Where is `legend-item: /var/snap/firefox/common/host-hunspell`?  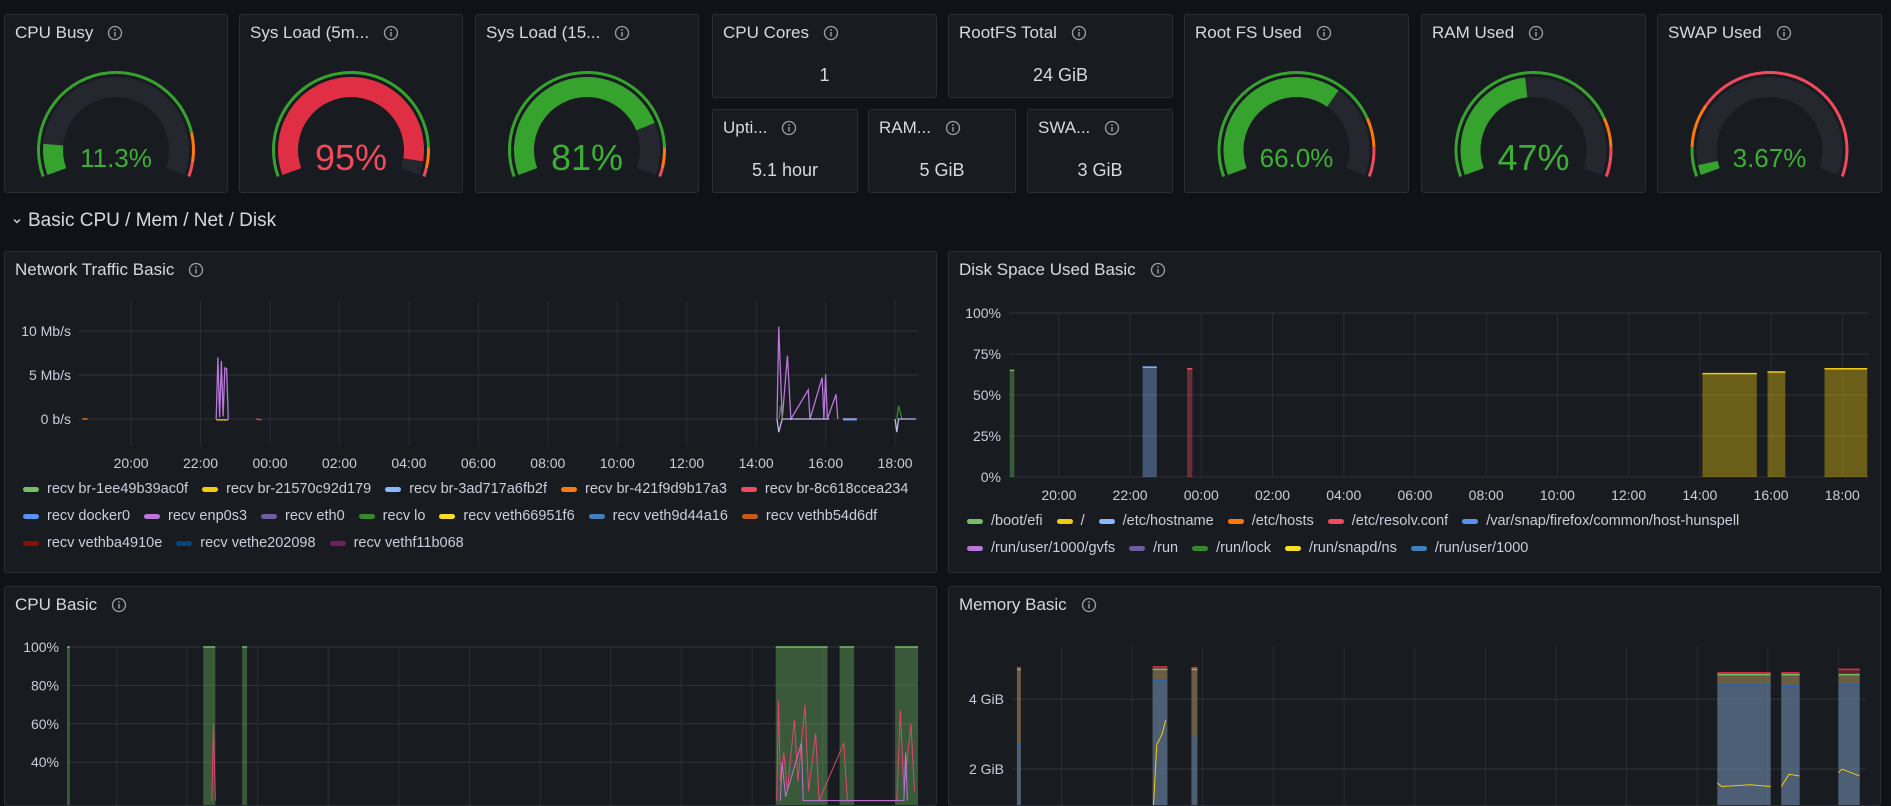
legend-item: /var/snap/firefox/common/host-hunspell is located at coordinates (1600, 521).